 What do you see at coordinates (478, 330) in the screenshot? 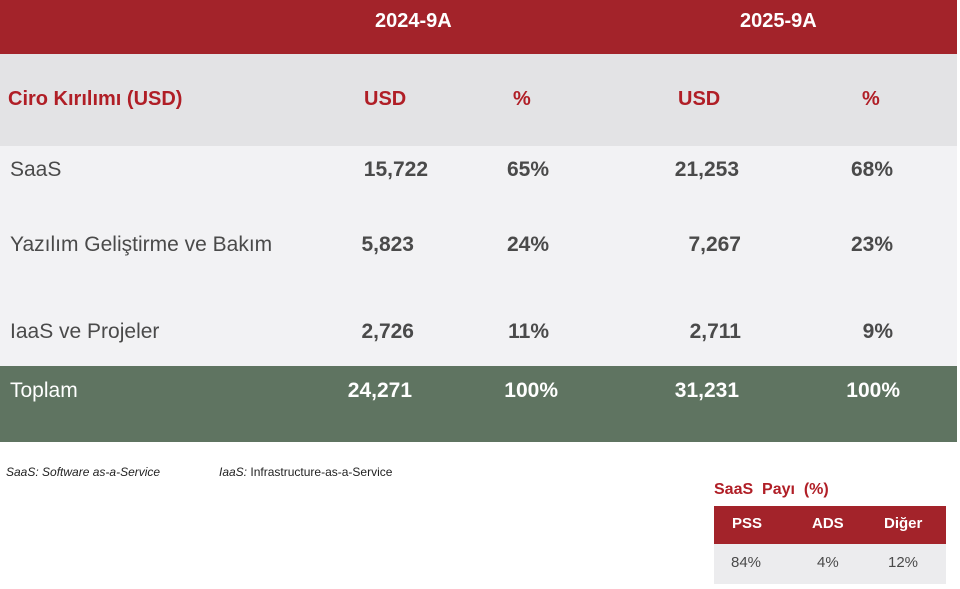
I see `table-row: IaaS ve Projeler 2,726 11% 2,711 9%` at bounding box center [478, 330].